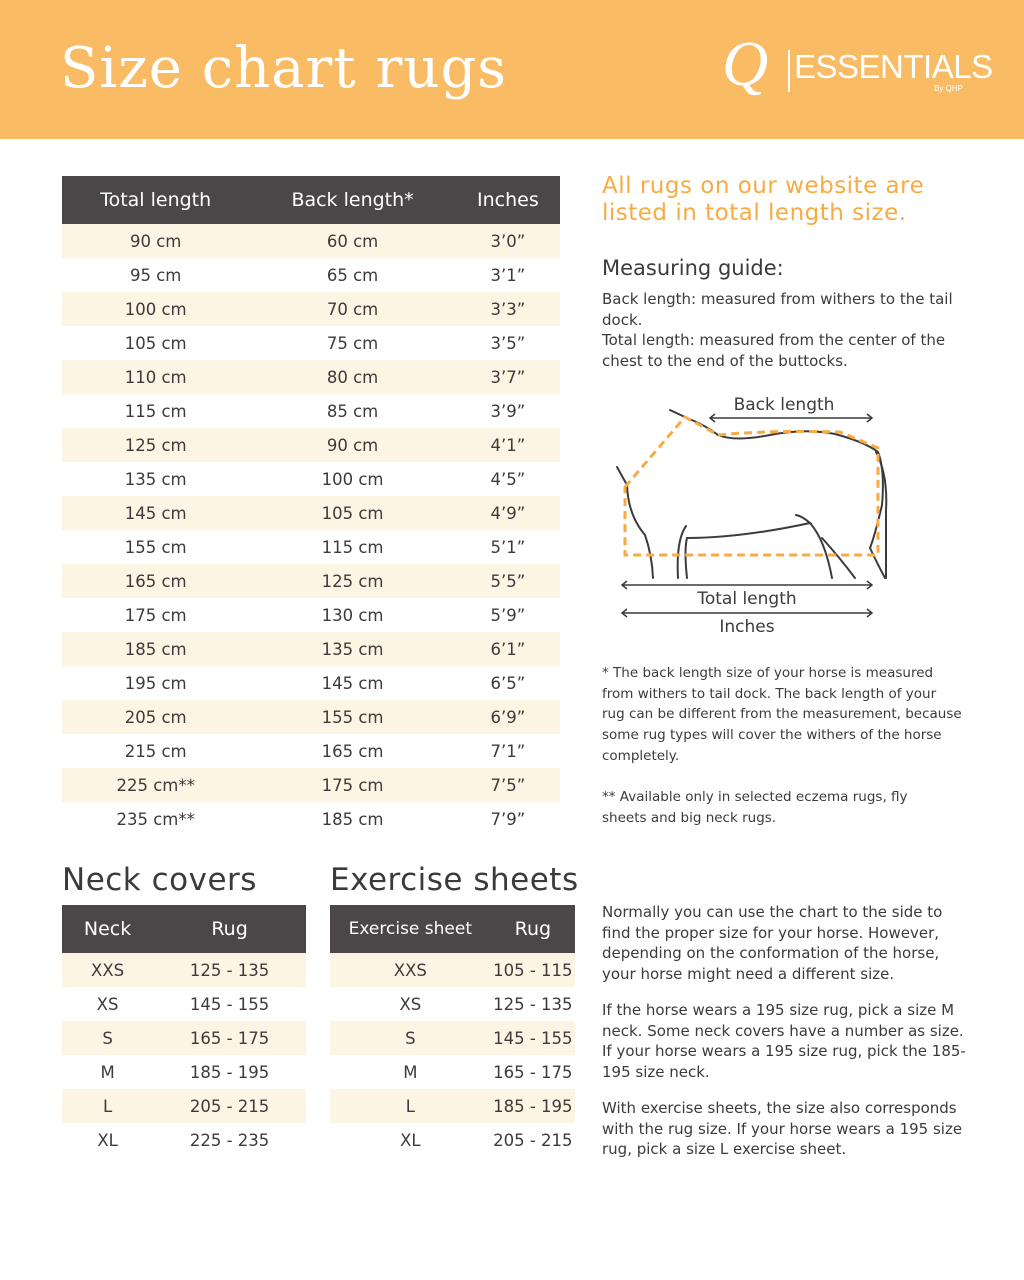  What do you see at coordinates (745, 63) in the screenshot?
I see `logo-q: Q` at bounding box center [745, 63].